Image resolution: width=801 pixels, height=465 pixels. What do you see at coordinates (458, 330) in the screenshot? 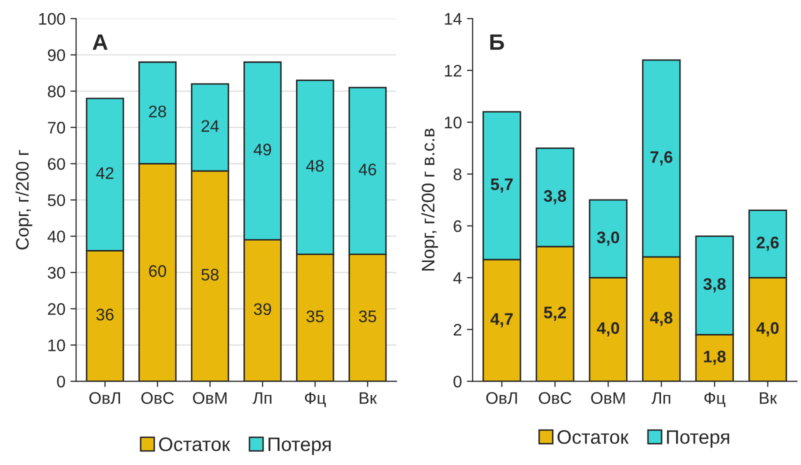
I see `y-tick-label: 2` at bounding box center [458, 330].